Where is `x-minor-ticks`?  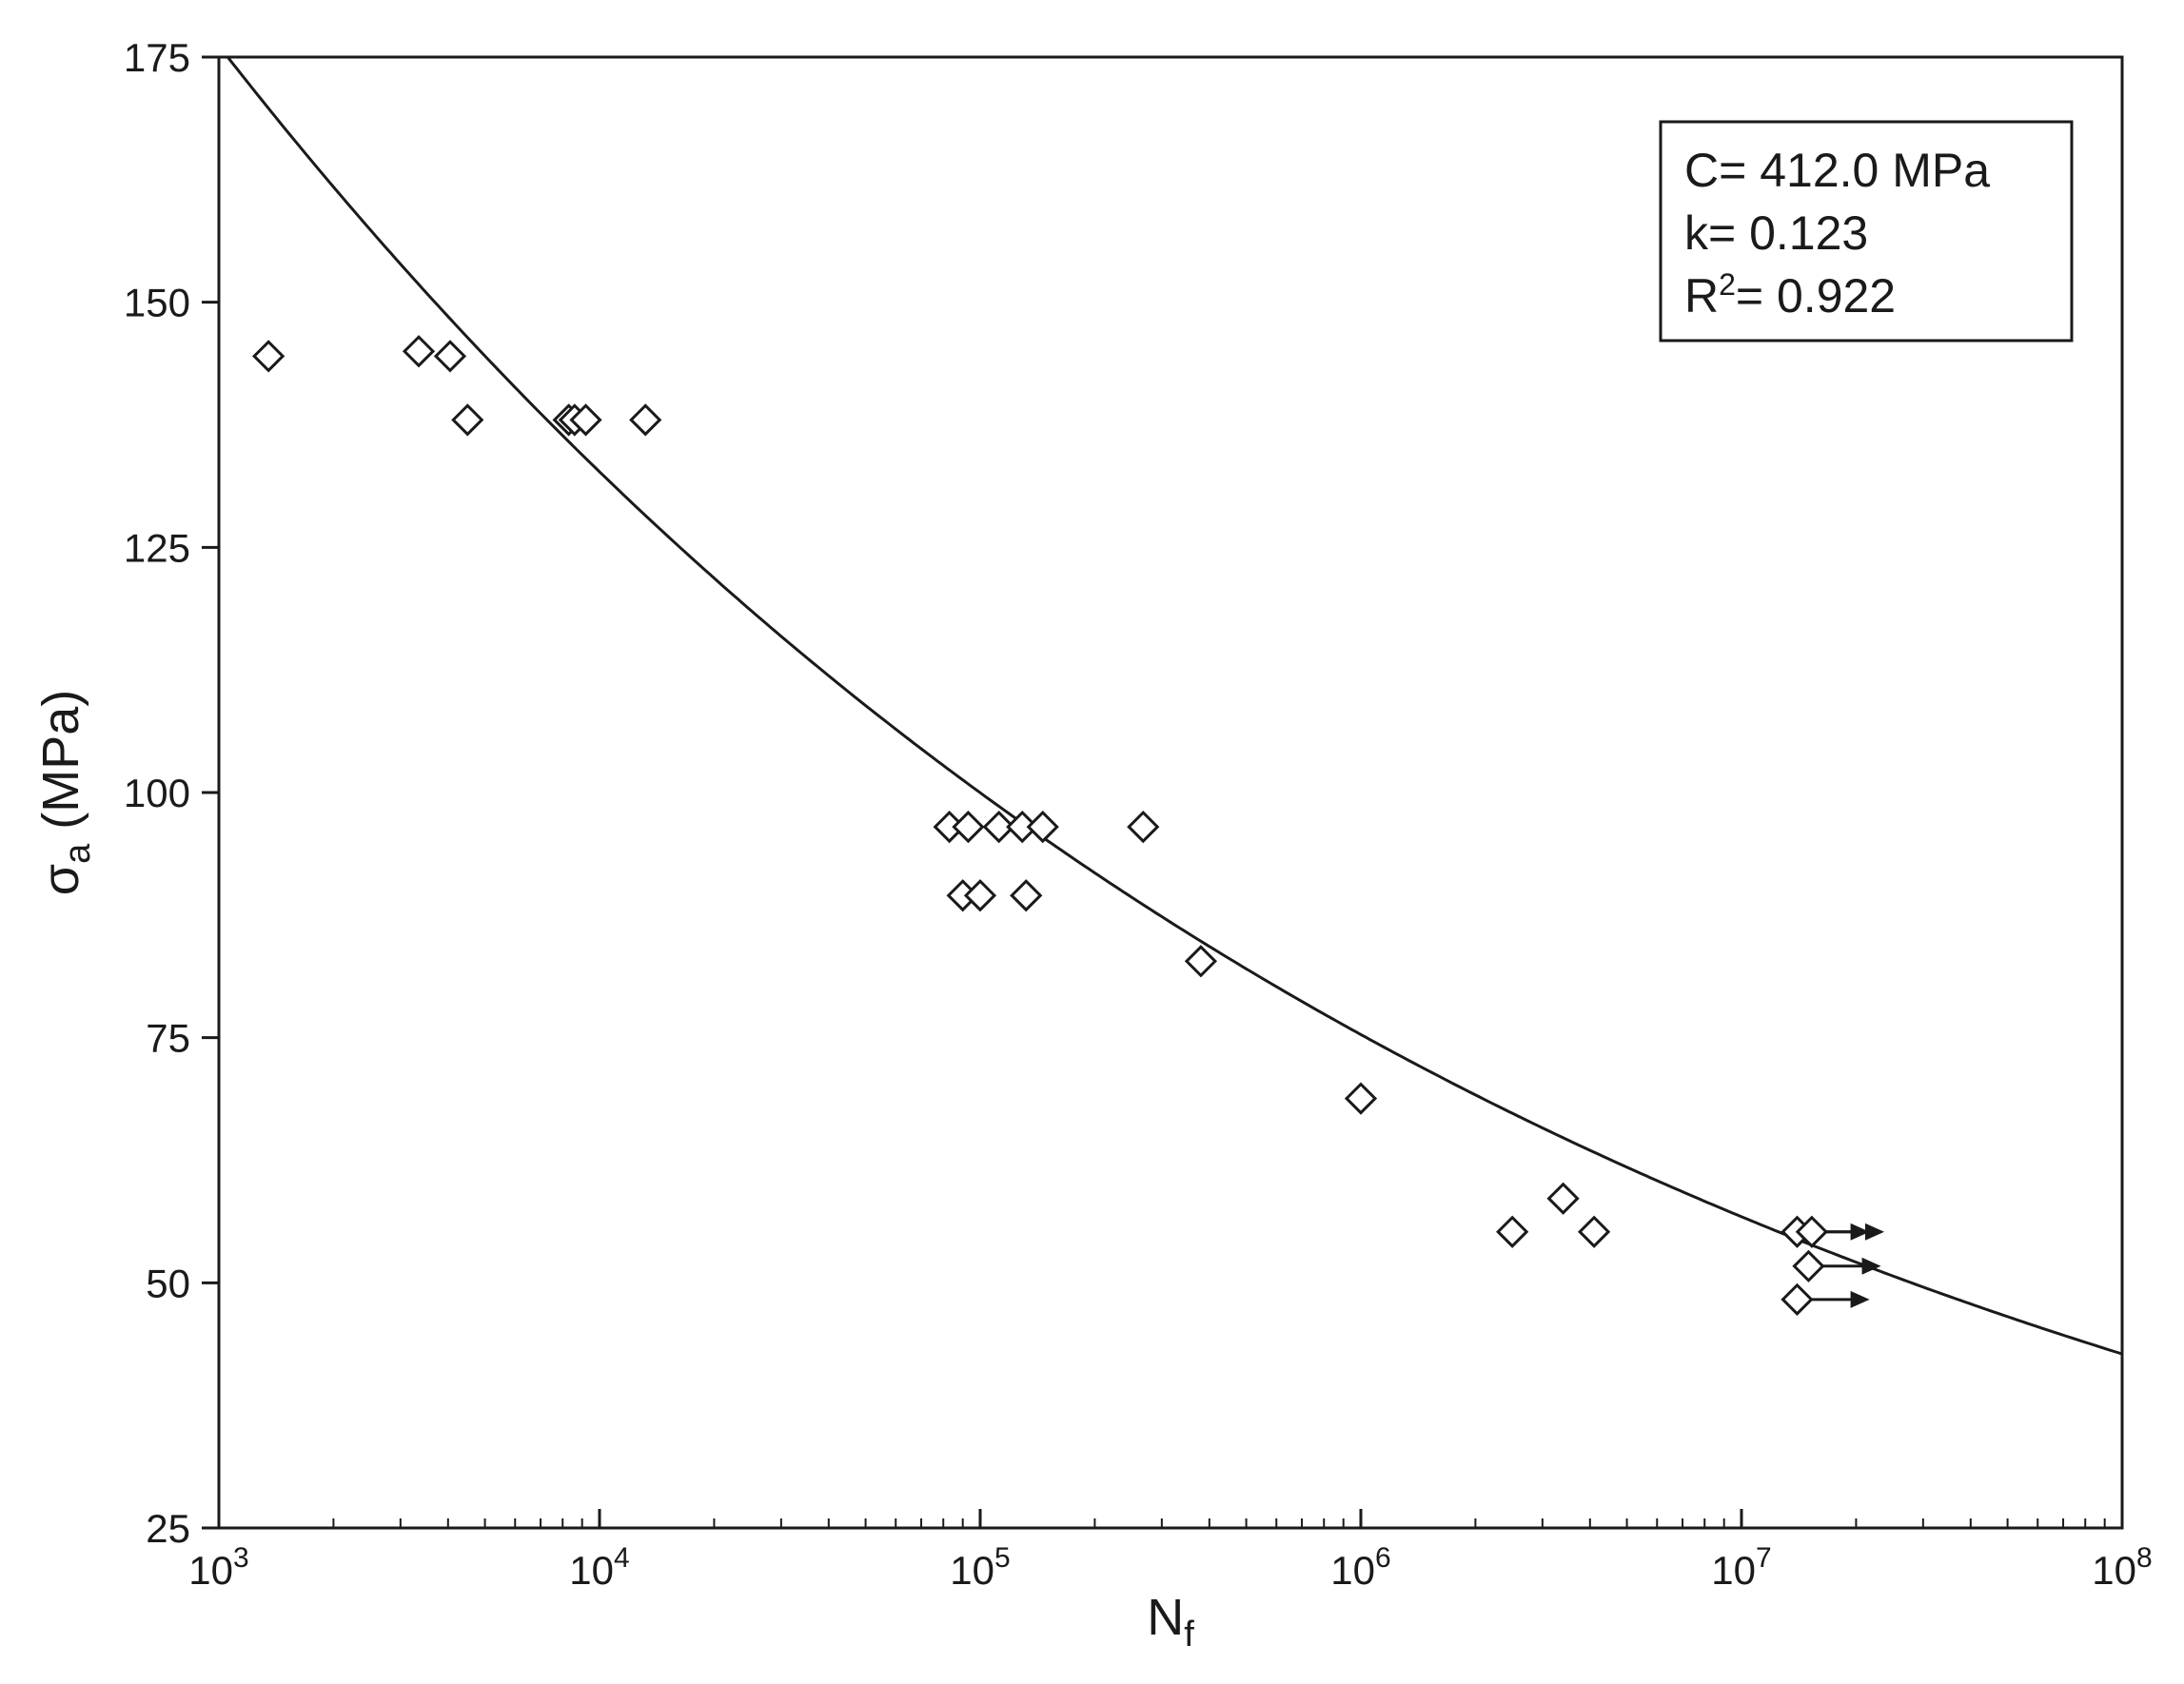 x-minor-ticks is located at coordinates (1219, 1523).